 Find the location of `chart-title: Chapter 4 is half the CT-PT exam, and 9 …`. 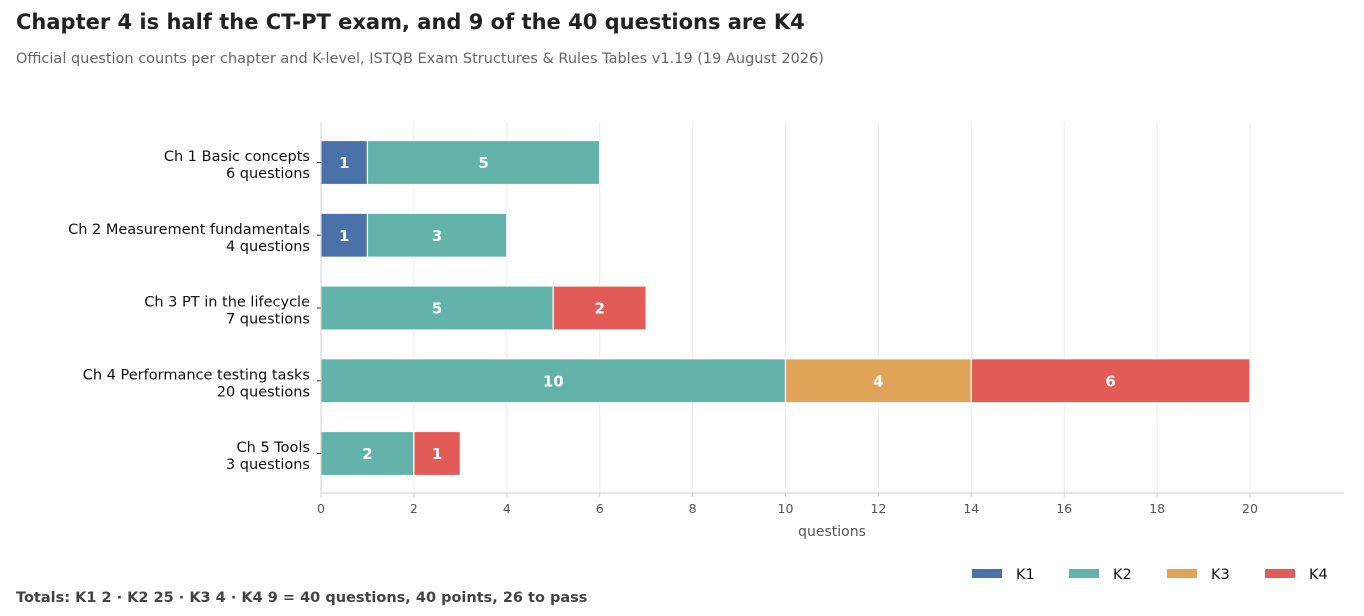

chart-title: Chapter 4 is half the CT-PT exam, and 9 … is located at coordinates (410, 22).